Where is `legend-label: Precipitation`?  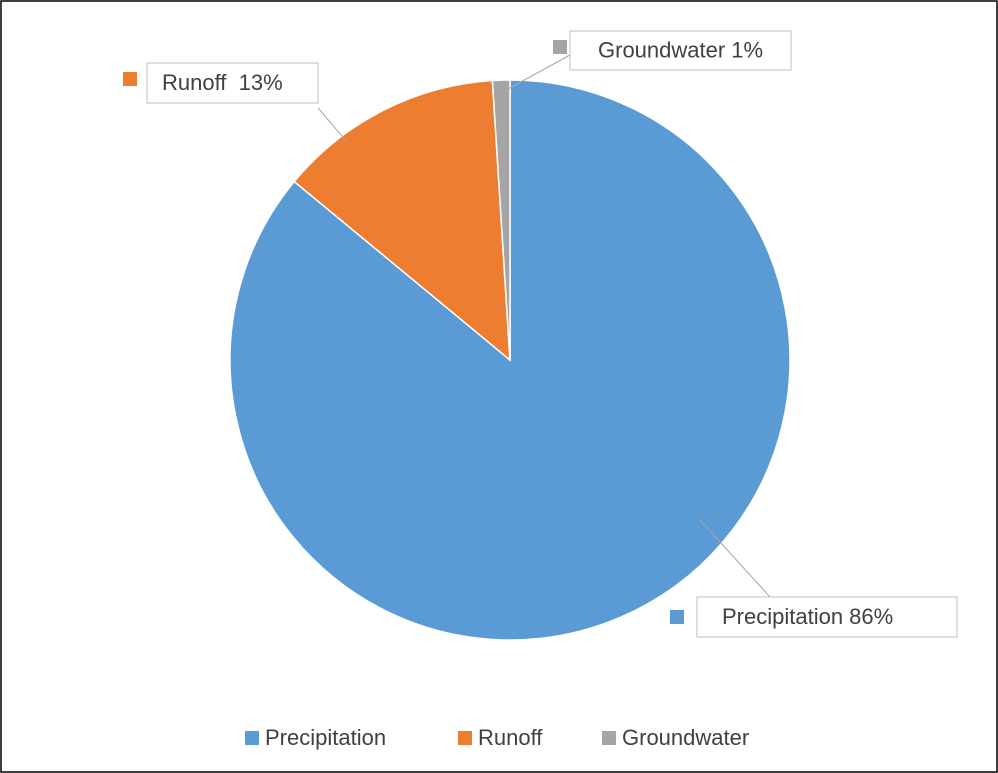
legend-label: Precipitation is located at coordinates (325, 737).